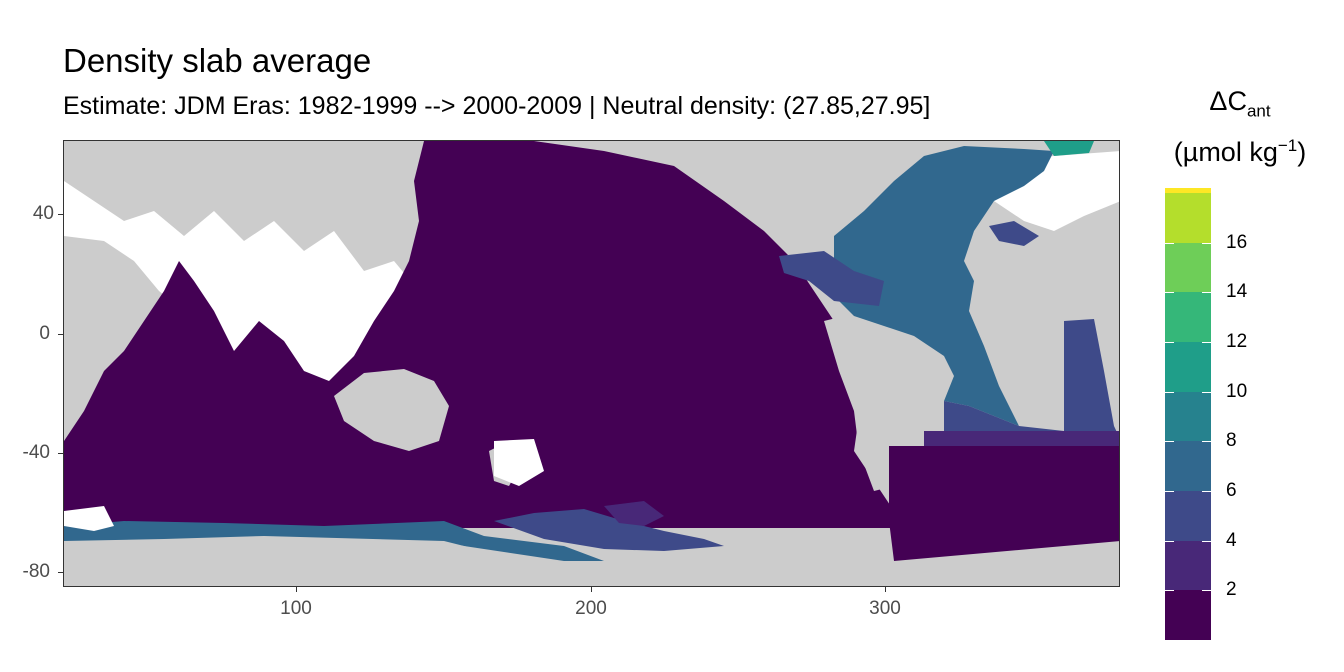  I want to click on ocean-caribbean, so click(831, 278).